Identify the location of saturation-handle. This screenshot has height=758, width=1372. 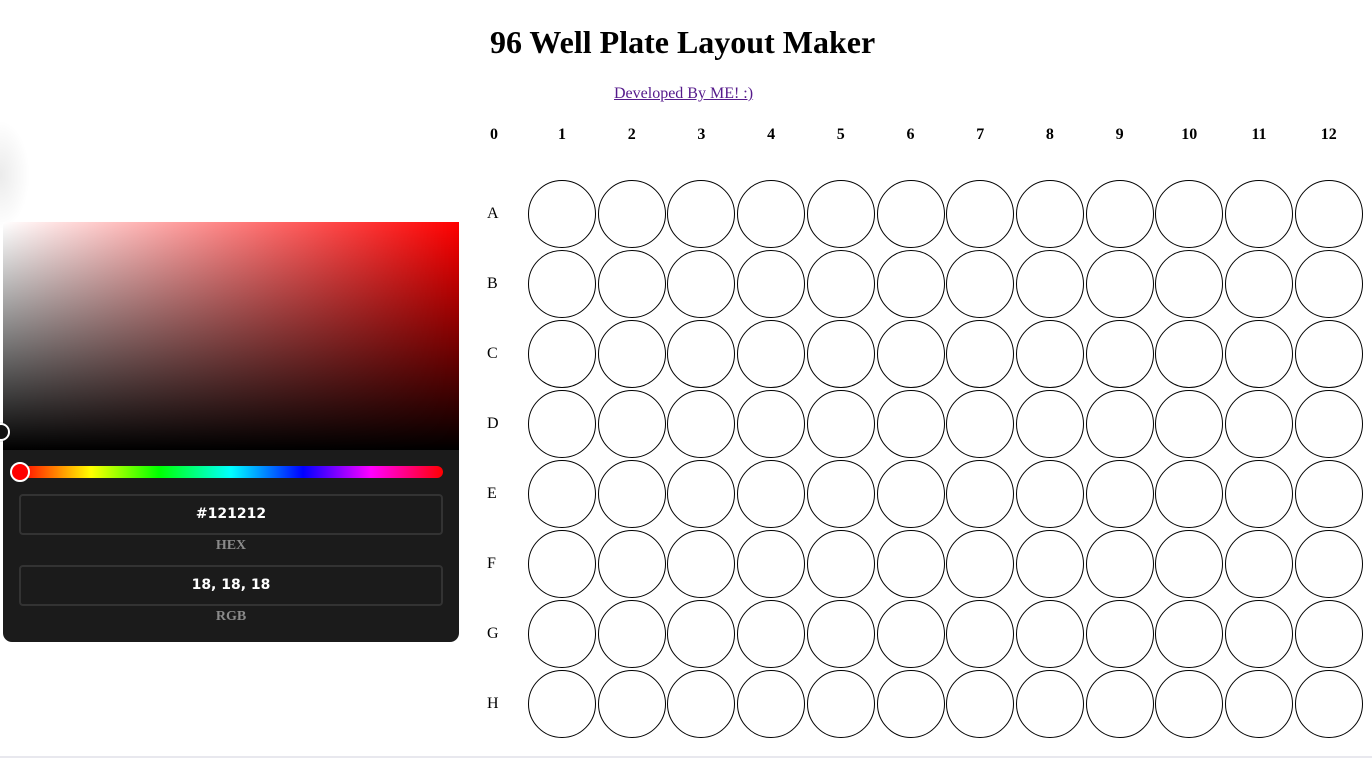
(5, 432).